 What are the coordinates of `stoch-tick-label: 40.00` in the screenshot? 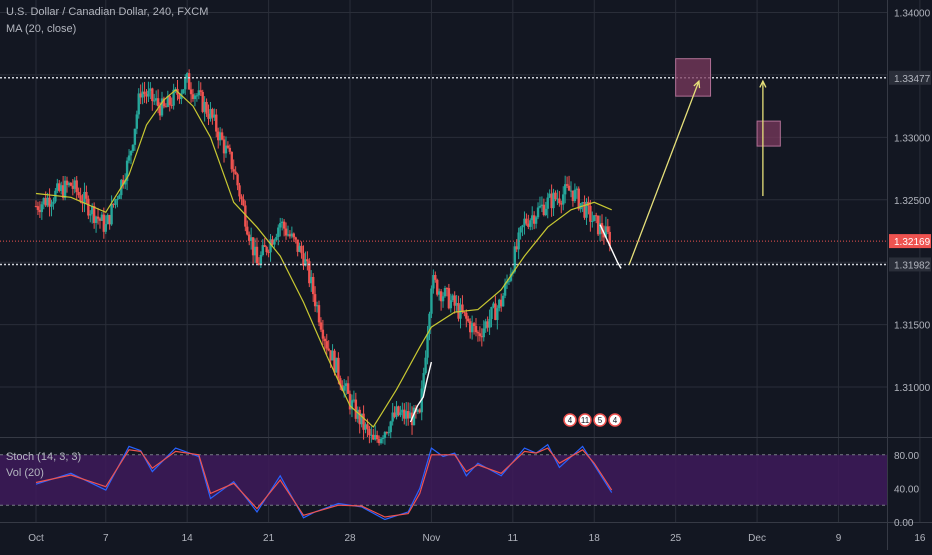 It's located at (906, 489).